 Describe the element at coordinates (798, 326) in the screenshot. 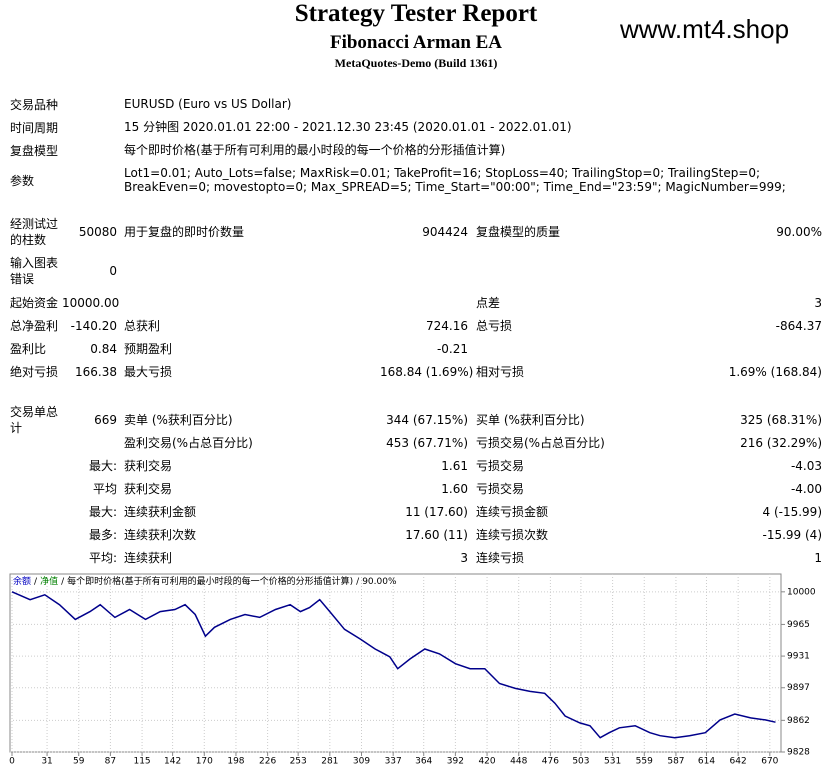

I see `stat-value: -864.37` at that location.